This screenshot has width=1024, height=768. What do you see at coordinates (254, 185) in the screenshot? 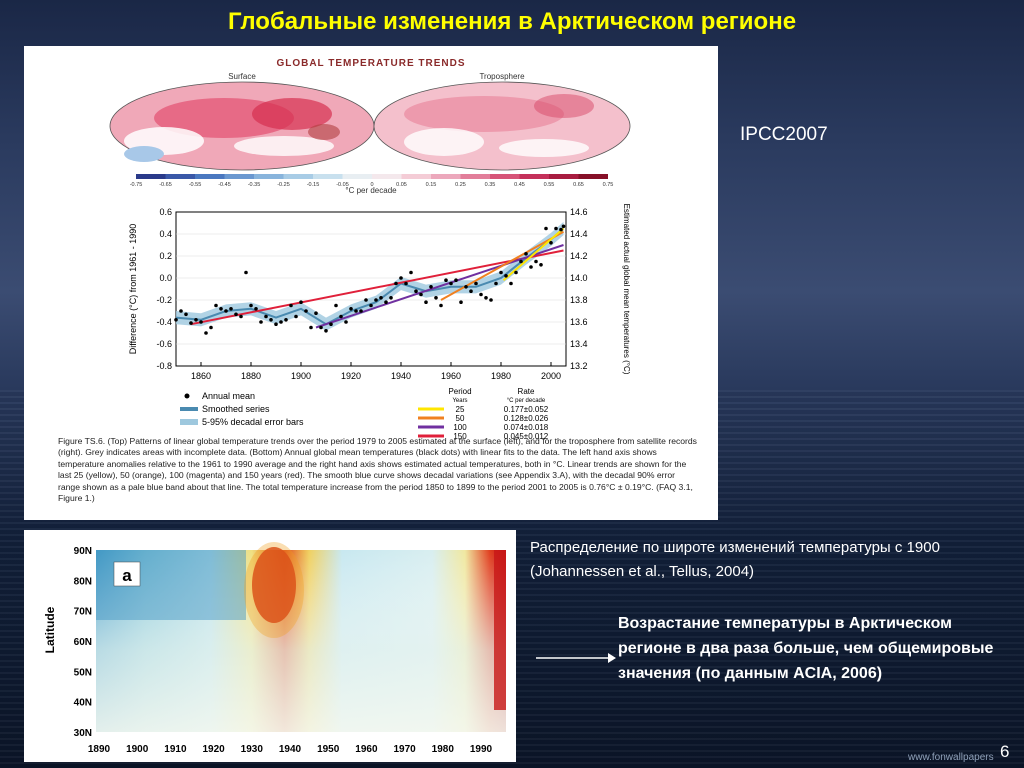
I see `colorbar-tick-label: -0.35` at bounding box center [254, 185].